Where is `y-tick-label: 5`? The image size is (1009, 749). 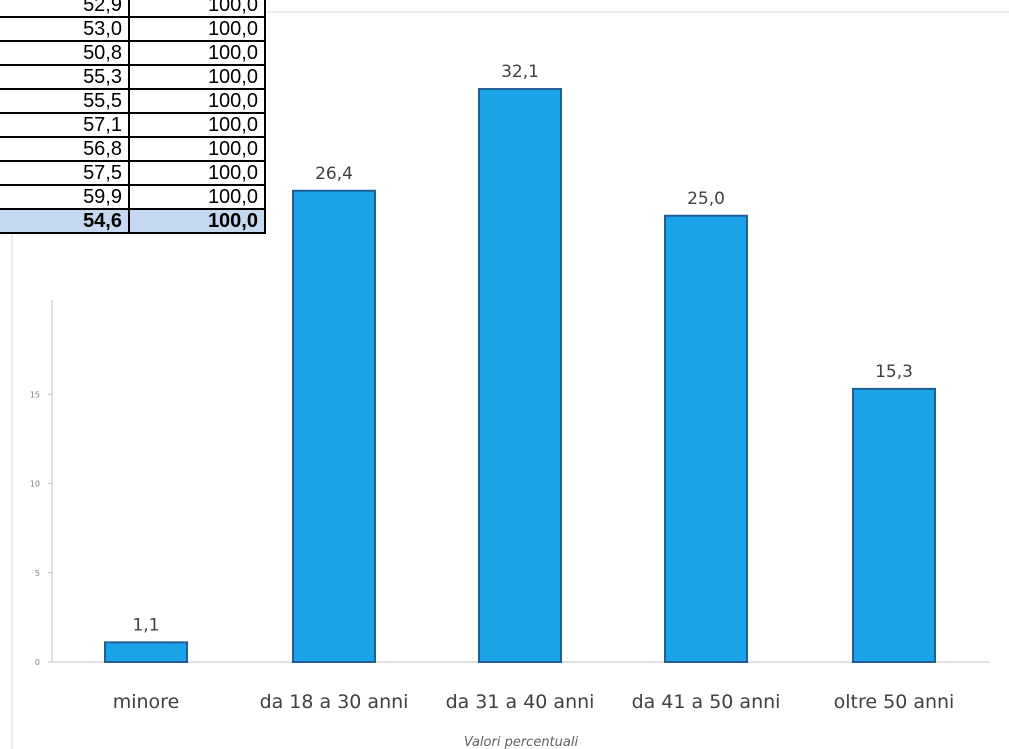
y-tick-label: 5 is located at coordinates (37, 573).